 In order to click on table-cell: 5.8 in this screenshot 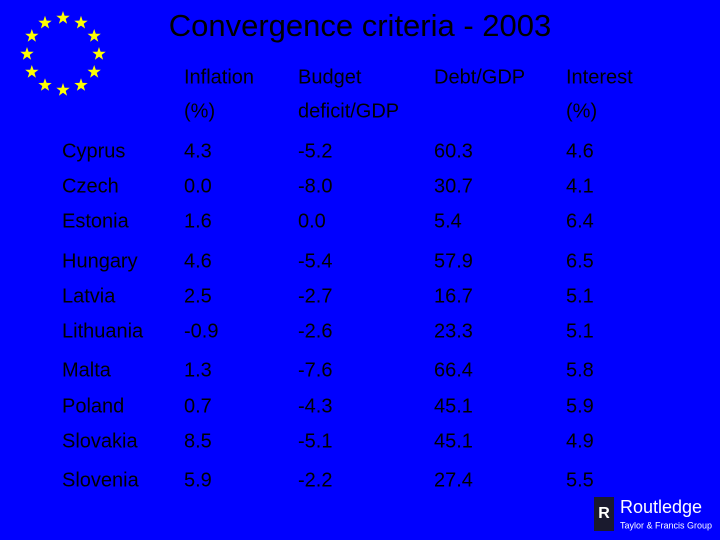, I will do `click(580, 370)`.